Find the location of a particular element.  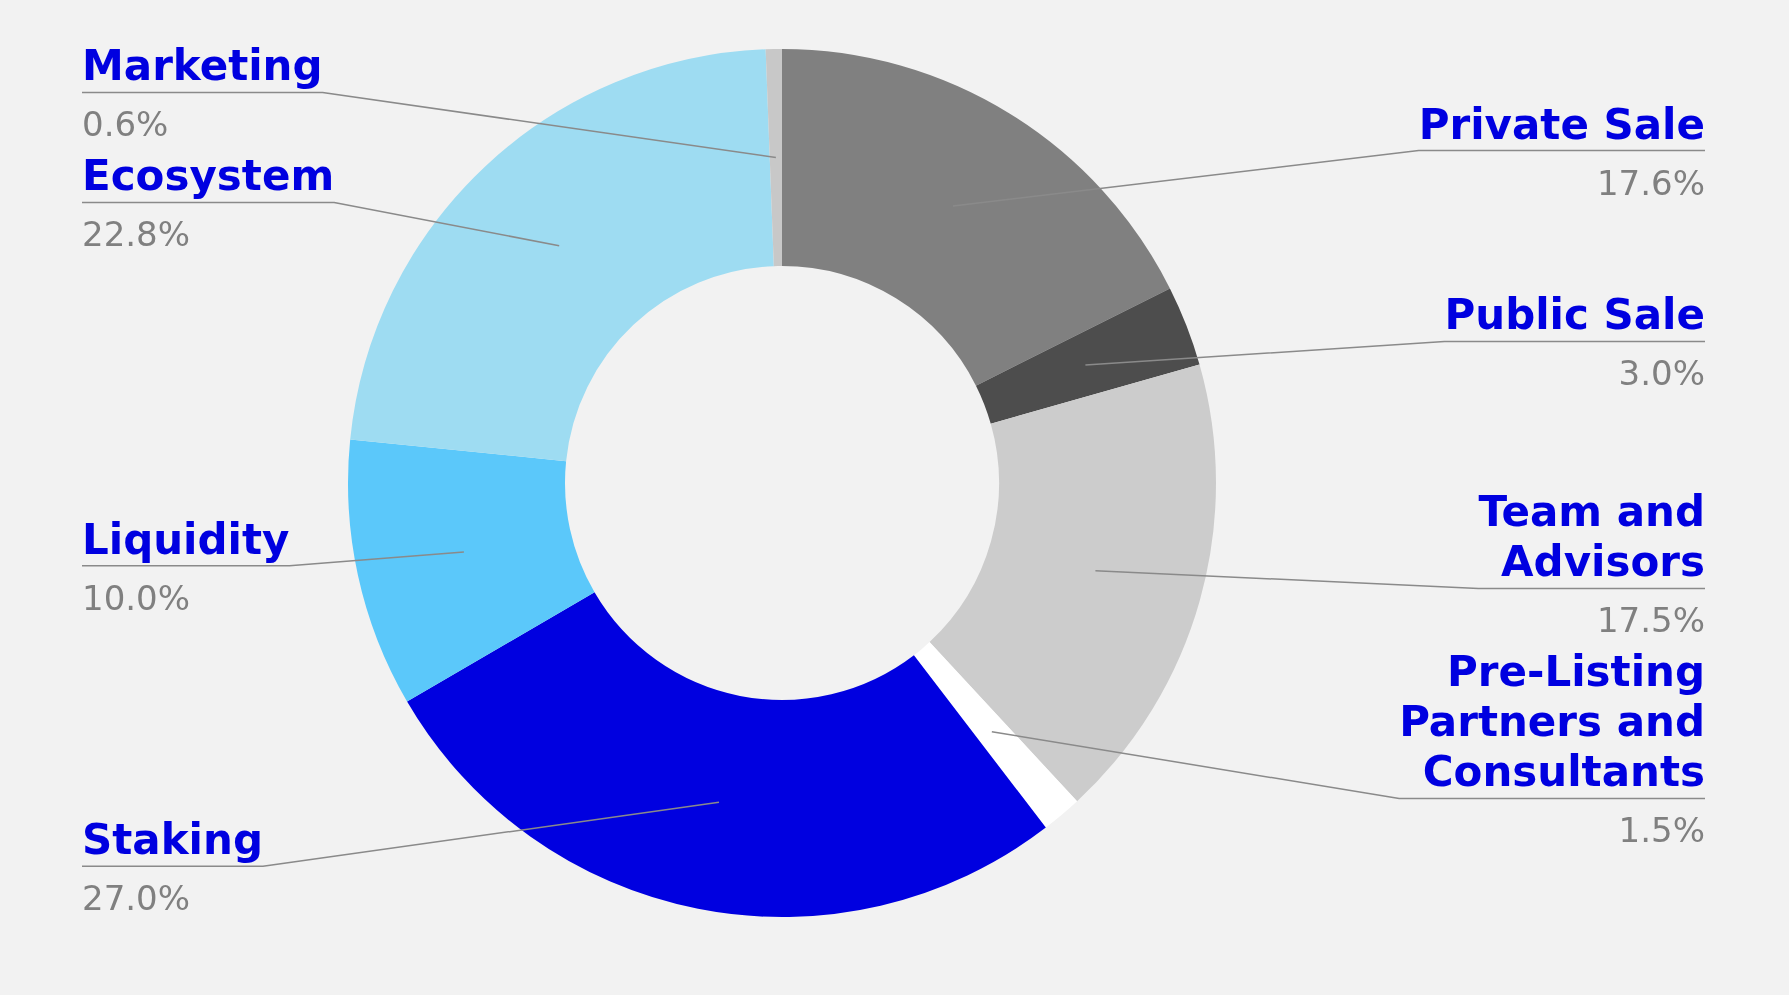

slice-label: Marketing is located at coordinates (202, 66).